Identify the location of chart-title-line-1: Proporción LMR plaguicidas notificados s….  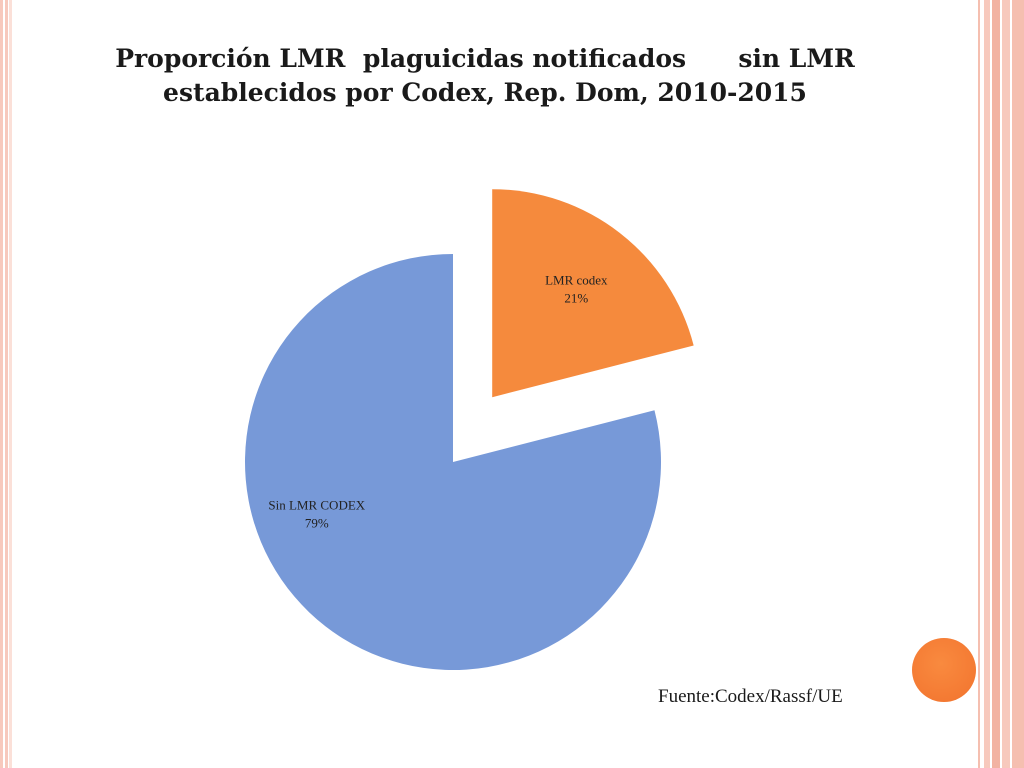
(485, 58).